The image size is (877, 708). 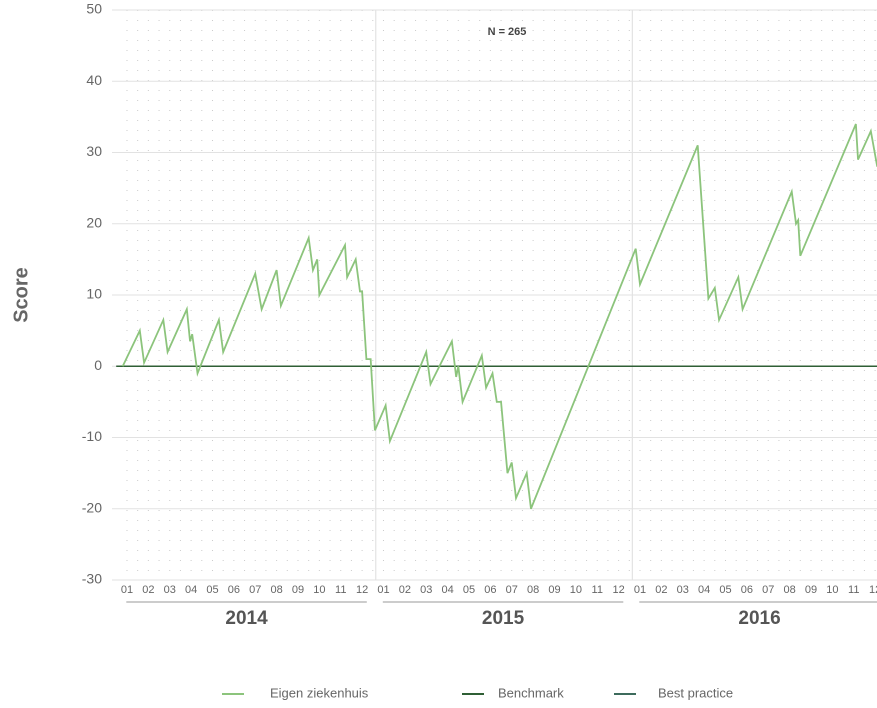 I want to click on y-tick-label: 30, so click(x=94, y=151).